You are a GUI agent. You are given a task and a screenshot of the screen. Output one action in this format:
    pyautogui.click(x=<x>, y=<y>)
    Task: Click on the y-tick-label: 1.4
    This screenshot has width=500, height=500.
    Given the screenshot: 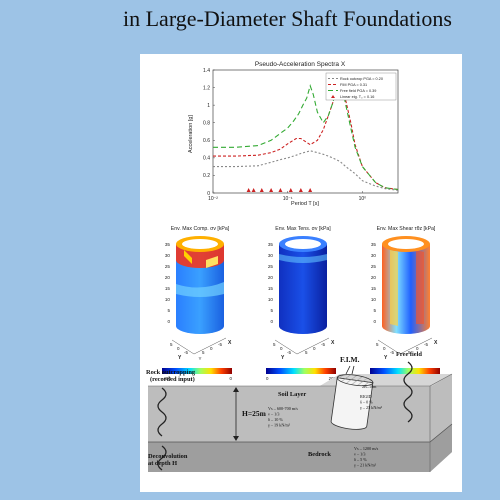 What is the action you would take?
    pyautogui.click(x=206, y=71)
    